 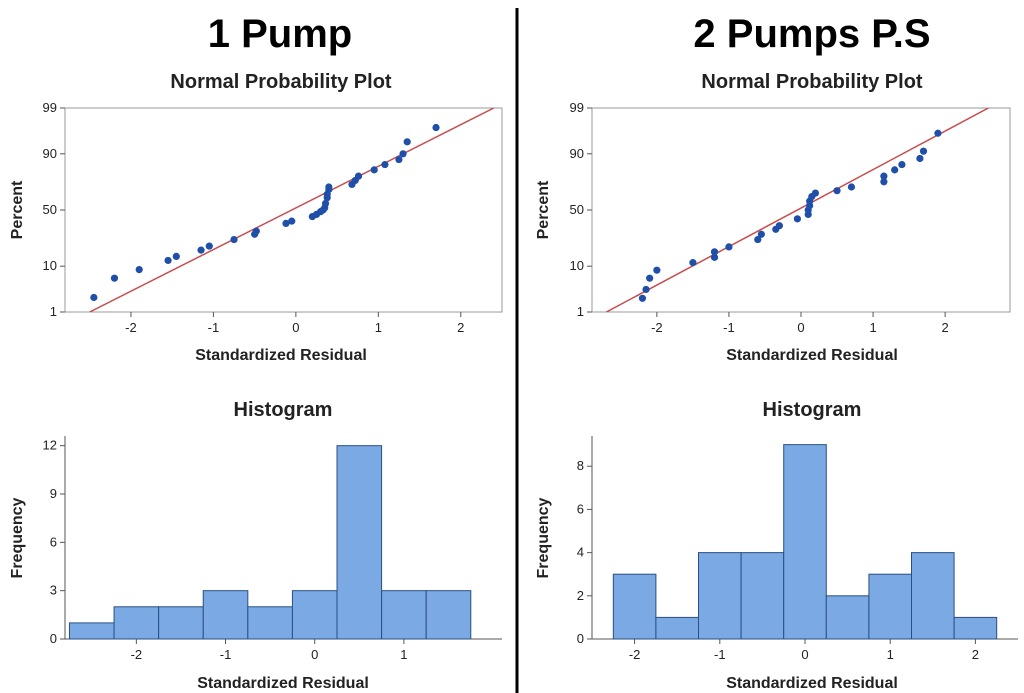 What do you see at coordinates (50, 445) in the screenshot?
I see `y-tick-label: 12` at bounding box center [50, 445].